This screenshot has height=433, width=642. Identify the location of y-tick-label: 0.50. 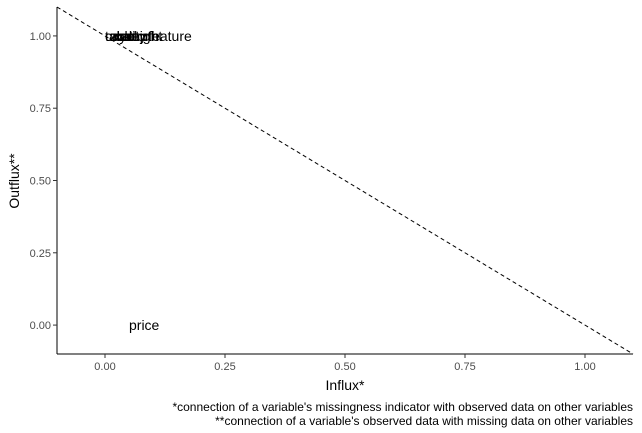
(40, 182).